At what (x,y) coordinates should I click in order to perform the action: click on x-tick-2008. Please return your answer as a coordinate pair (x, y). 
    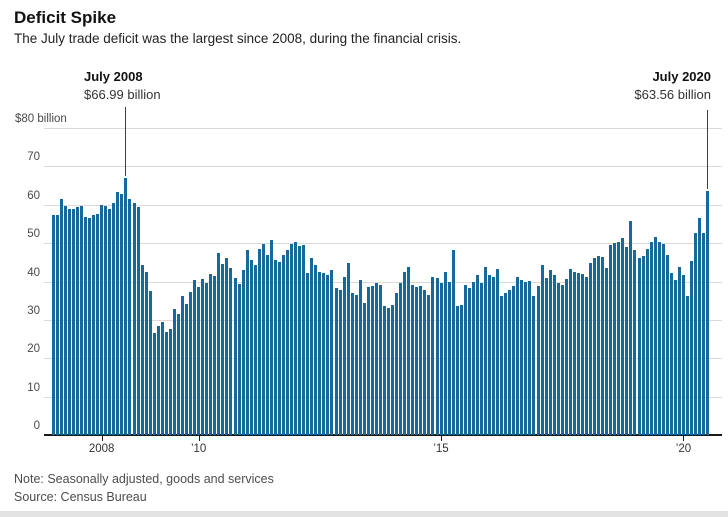
    Looking at the image, I should click on (102, 438).